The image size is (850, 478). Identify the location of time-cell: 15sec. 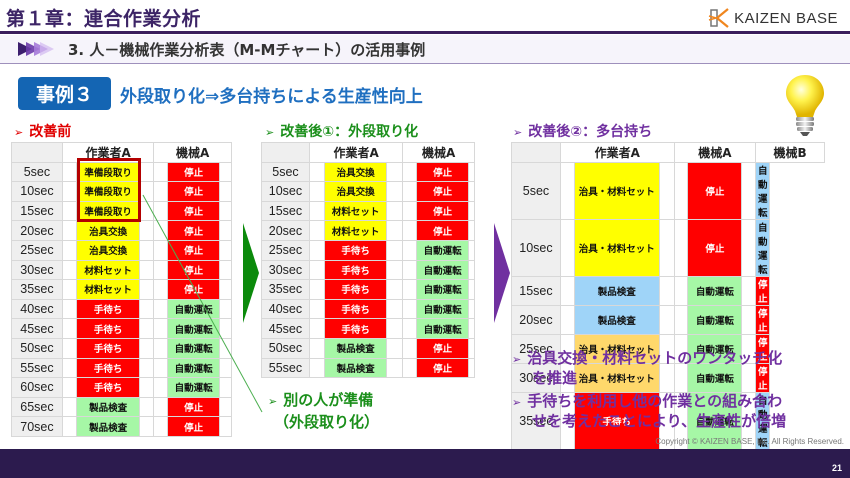
(536, 290).